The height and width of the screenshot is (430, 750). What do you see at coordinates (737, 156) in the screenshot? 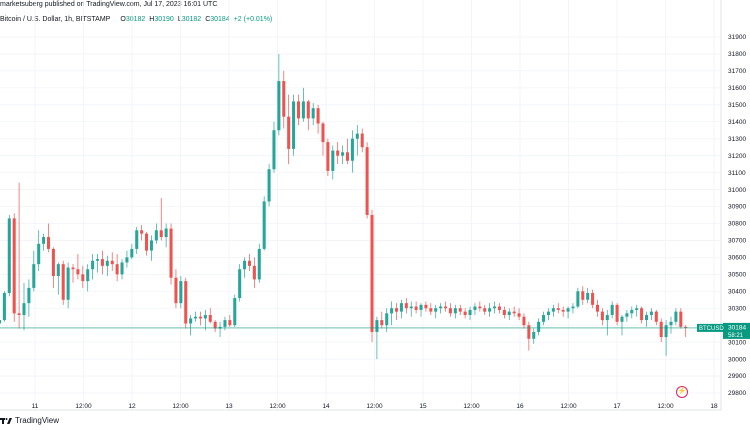
I see `y-tick-label: 31200` at bounding box center [737, 156].